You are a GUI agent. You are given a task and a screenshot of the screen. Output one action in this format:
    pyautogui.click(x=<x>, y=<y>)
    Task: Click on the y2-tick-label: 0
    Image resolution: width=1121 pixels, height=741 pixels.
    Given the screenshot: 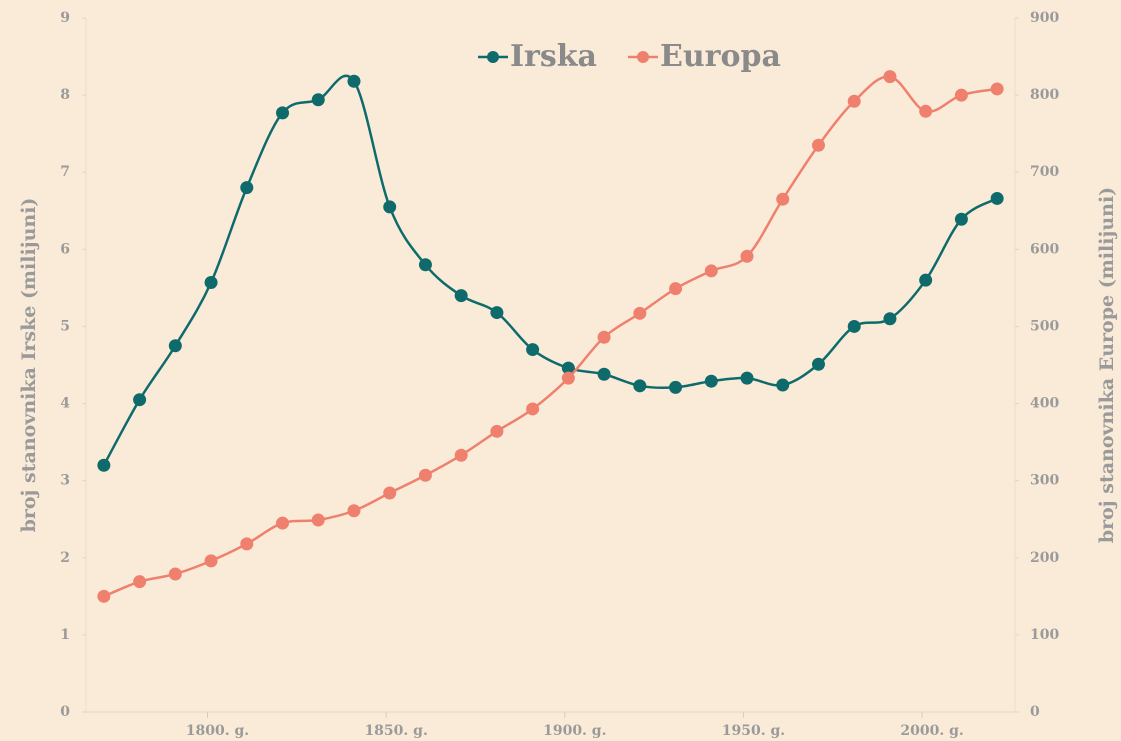 What is the action you would take?
    pyautogui.click(x=1035, y=712)
    